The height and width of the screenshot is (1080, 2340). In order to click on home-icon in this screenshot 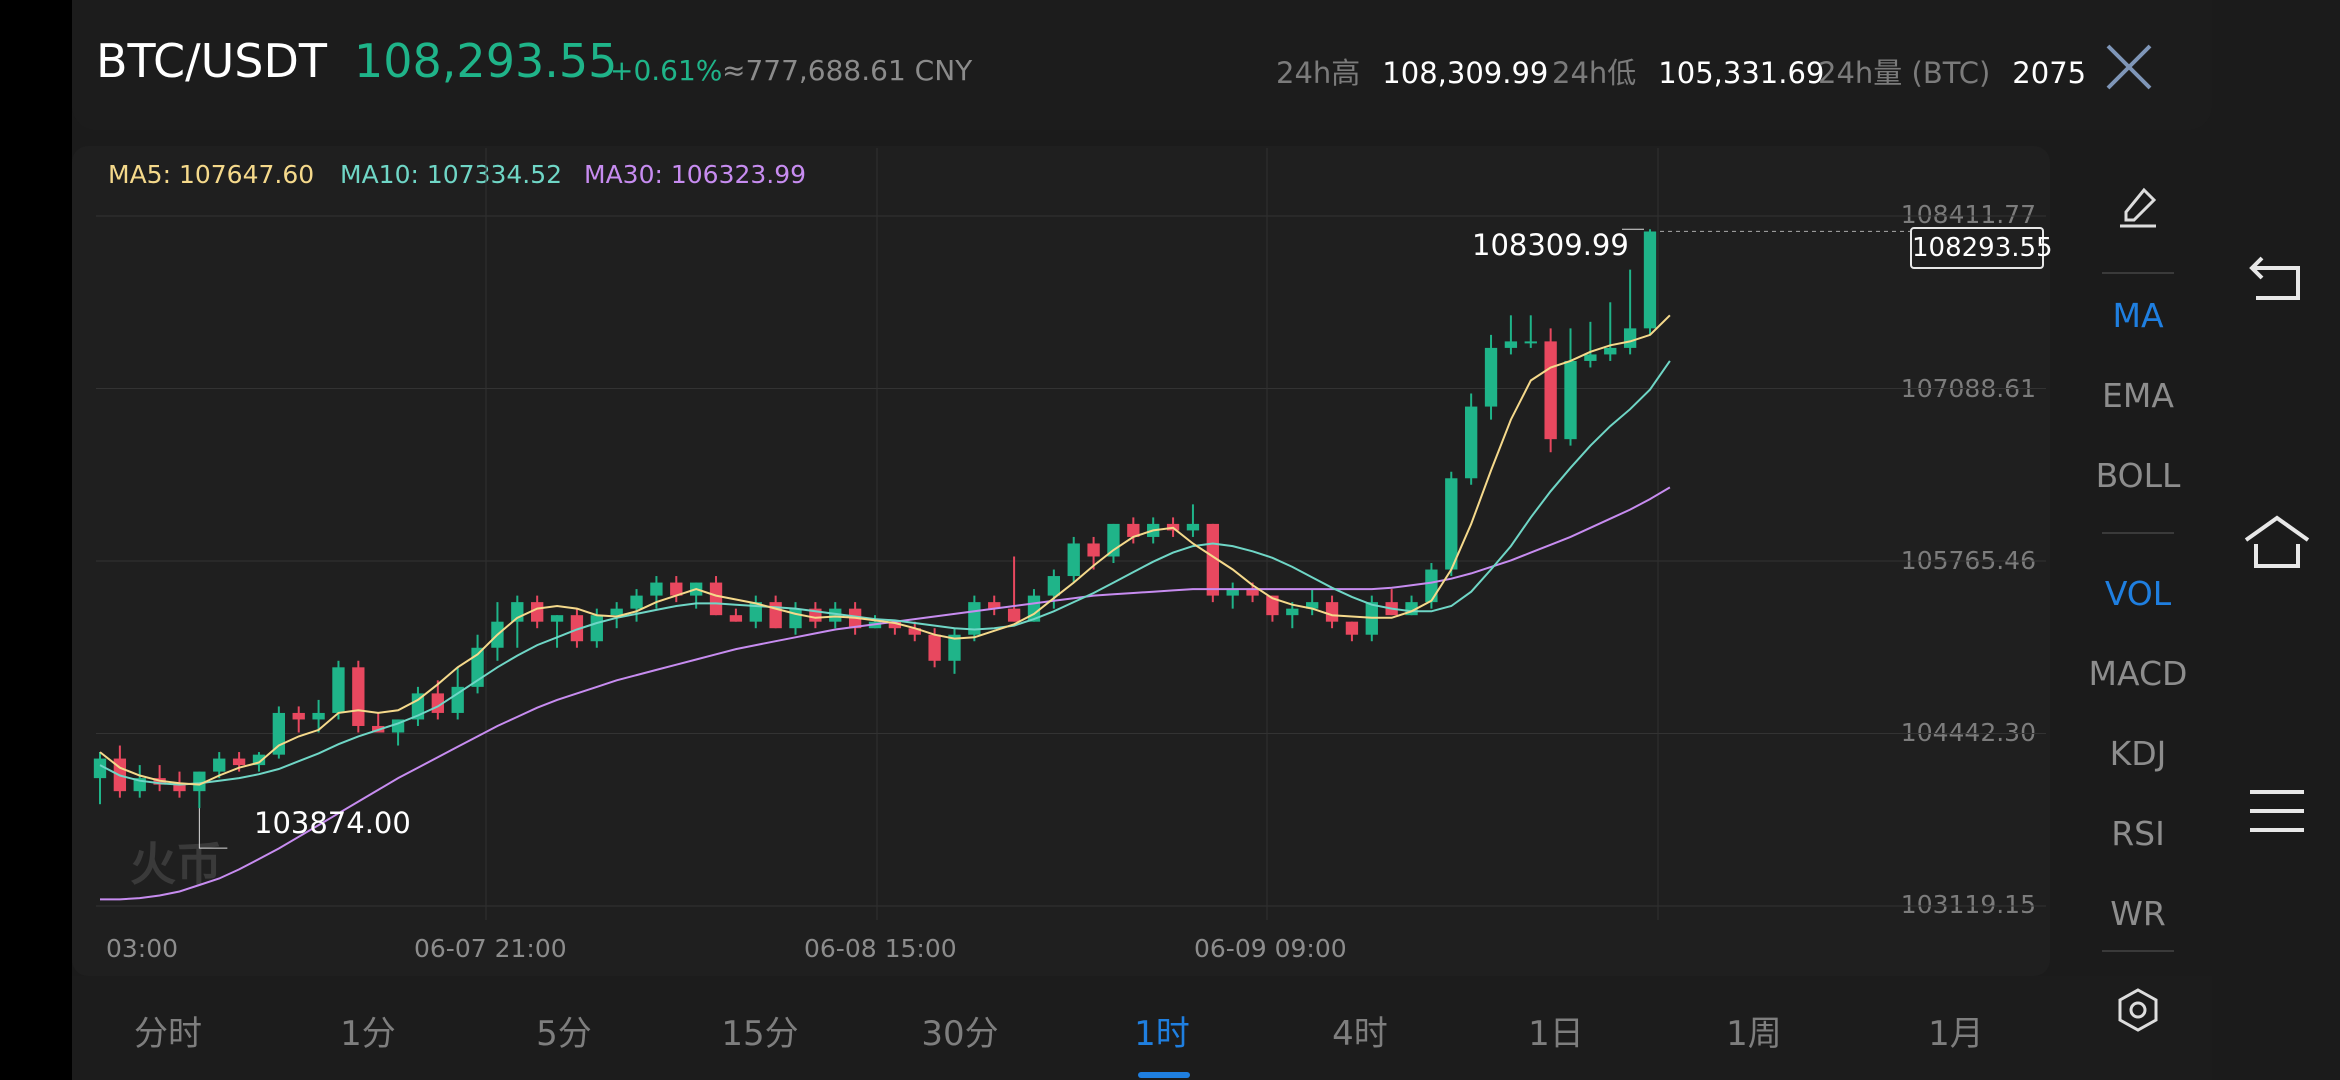, I will do `click(2277, 543)`.